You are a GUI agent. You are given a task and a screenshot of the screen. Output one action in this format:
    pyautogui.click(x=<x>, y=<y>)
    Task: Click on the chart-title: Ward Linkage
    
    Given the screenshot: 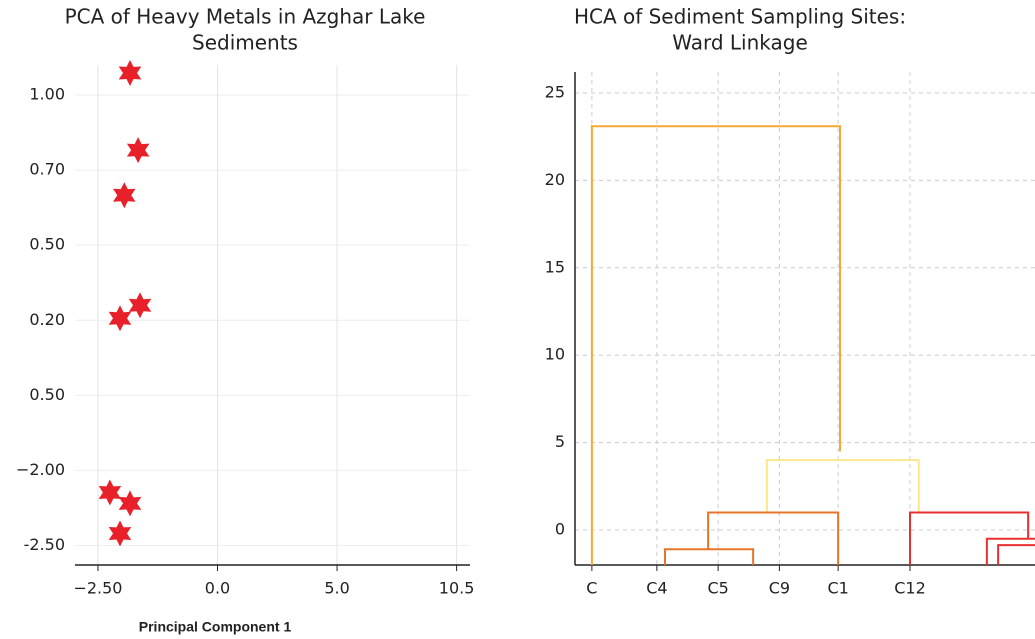 What is the action you would take?
    pyautogui.click(x=740, y=43)
    